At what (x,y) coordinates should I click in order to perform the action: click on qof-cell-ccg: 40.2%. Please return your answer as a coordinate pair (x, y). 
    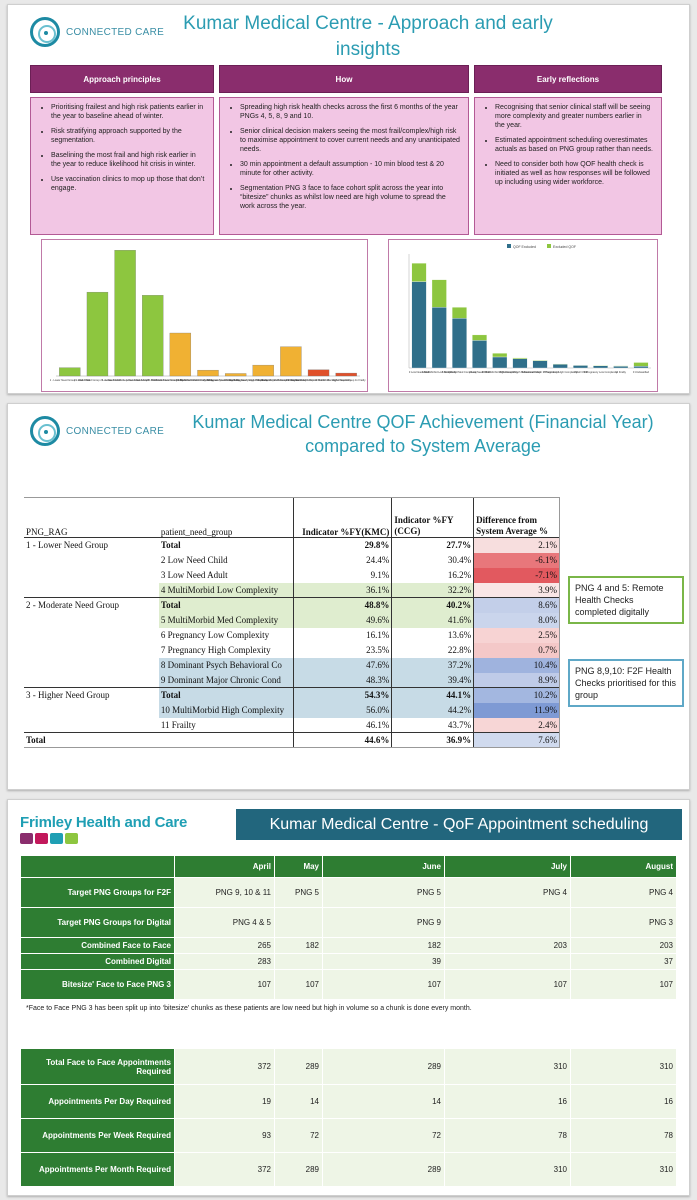
    Looking at the image, I should click on (432, 605).